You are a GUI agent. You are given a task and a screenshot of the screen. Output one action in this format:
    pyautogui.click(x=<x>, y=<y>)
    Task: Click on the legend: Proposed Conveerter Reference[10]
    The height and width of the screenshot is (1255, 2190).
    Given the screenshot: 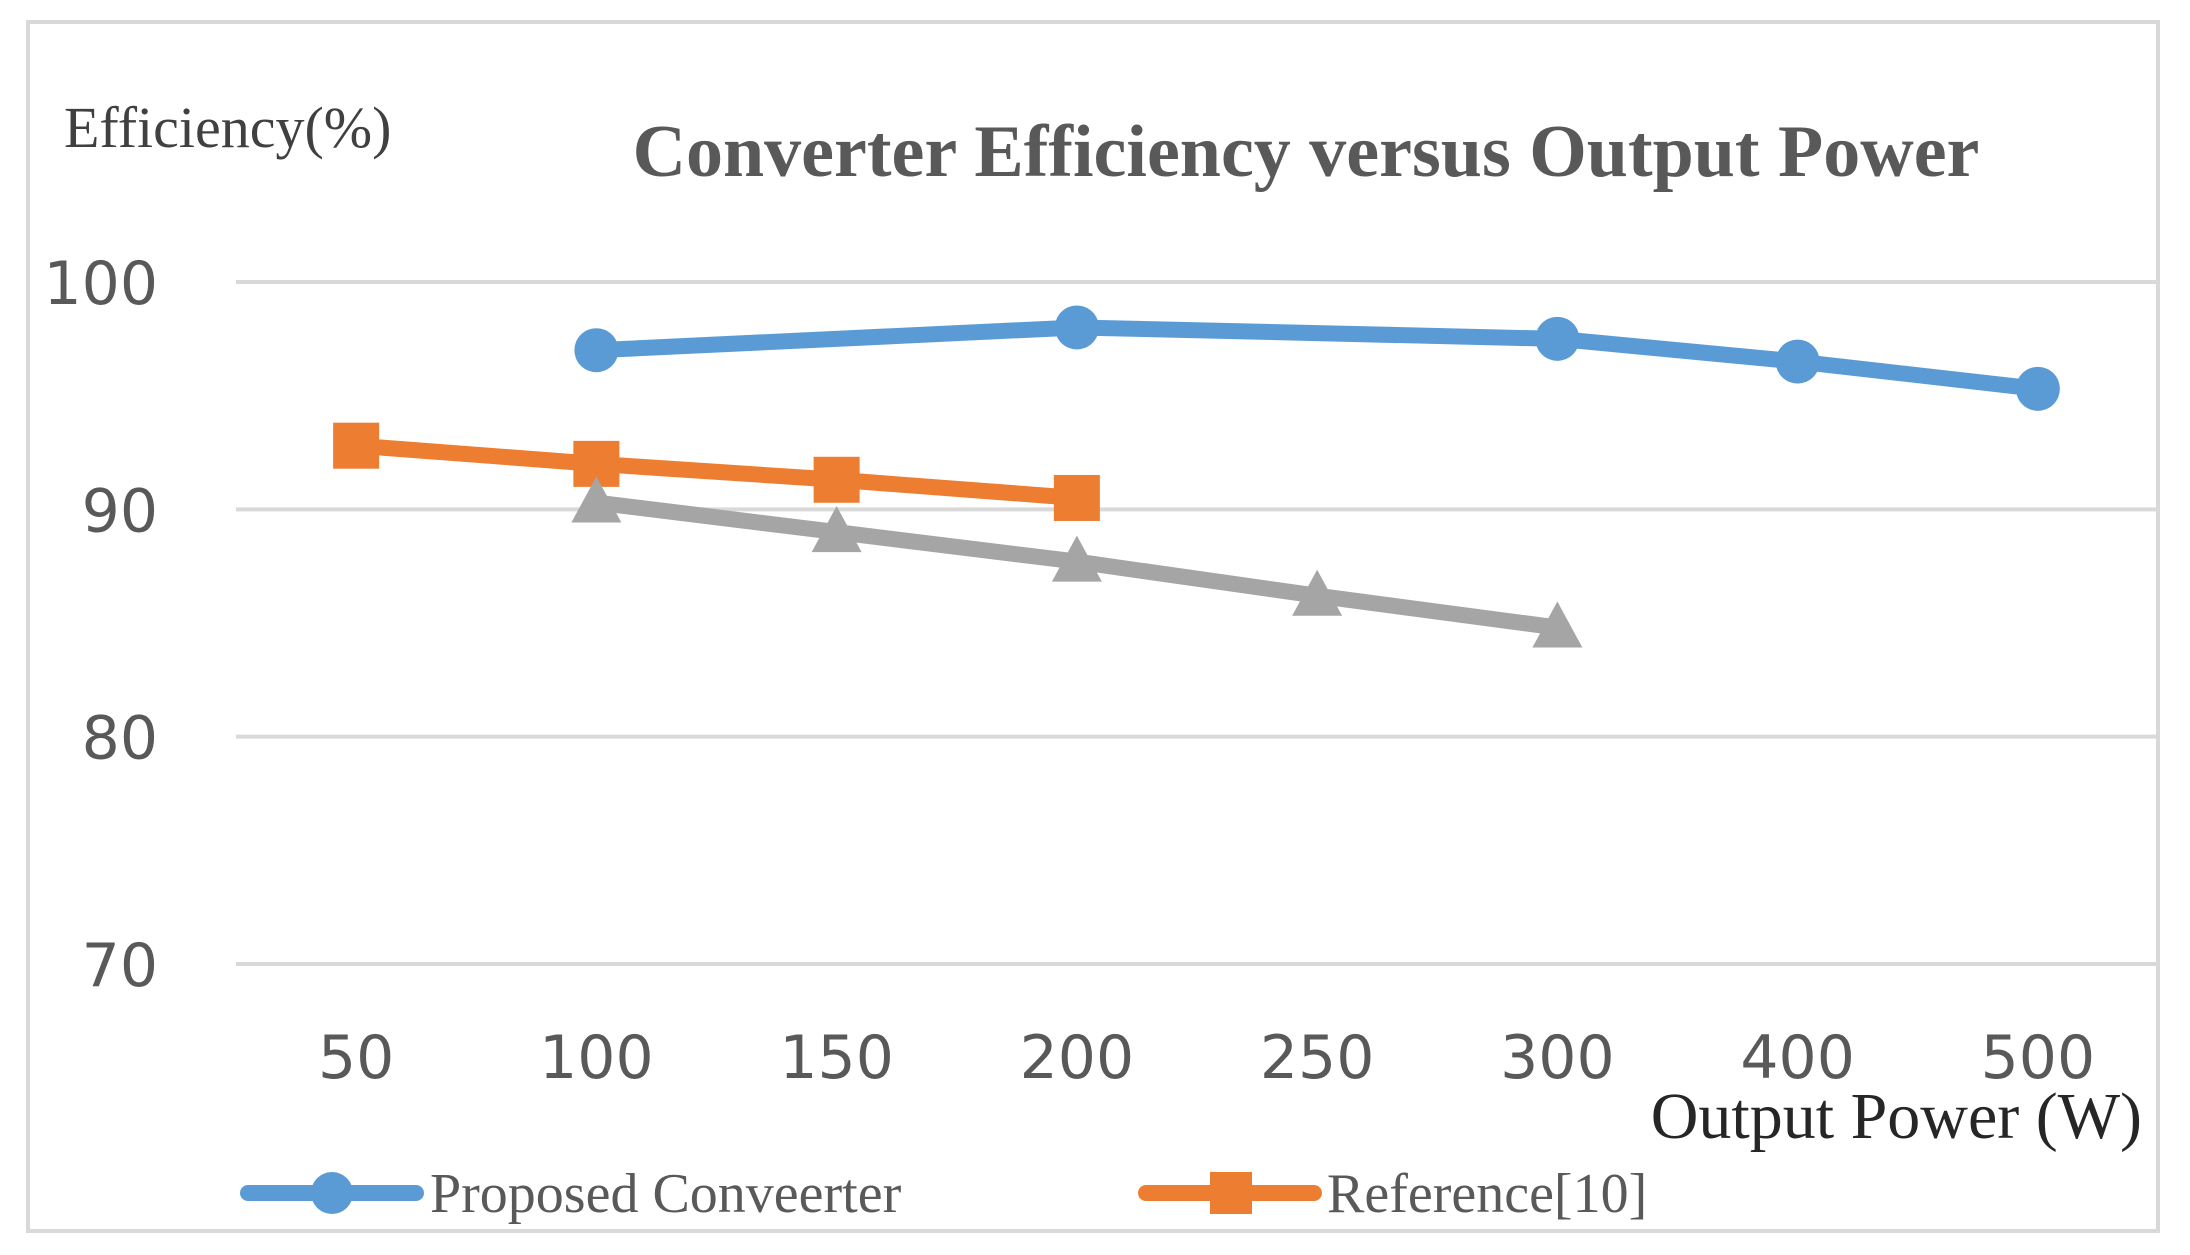 What is the action you would take?
    pyautogui.click(x=943, y=1194)
    